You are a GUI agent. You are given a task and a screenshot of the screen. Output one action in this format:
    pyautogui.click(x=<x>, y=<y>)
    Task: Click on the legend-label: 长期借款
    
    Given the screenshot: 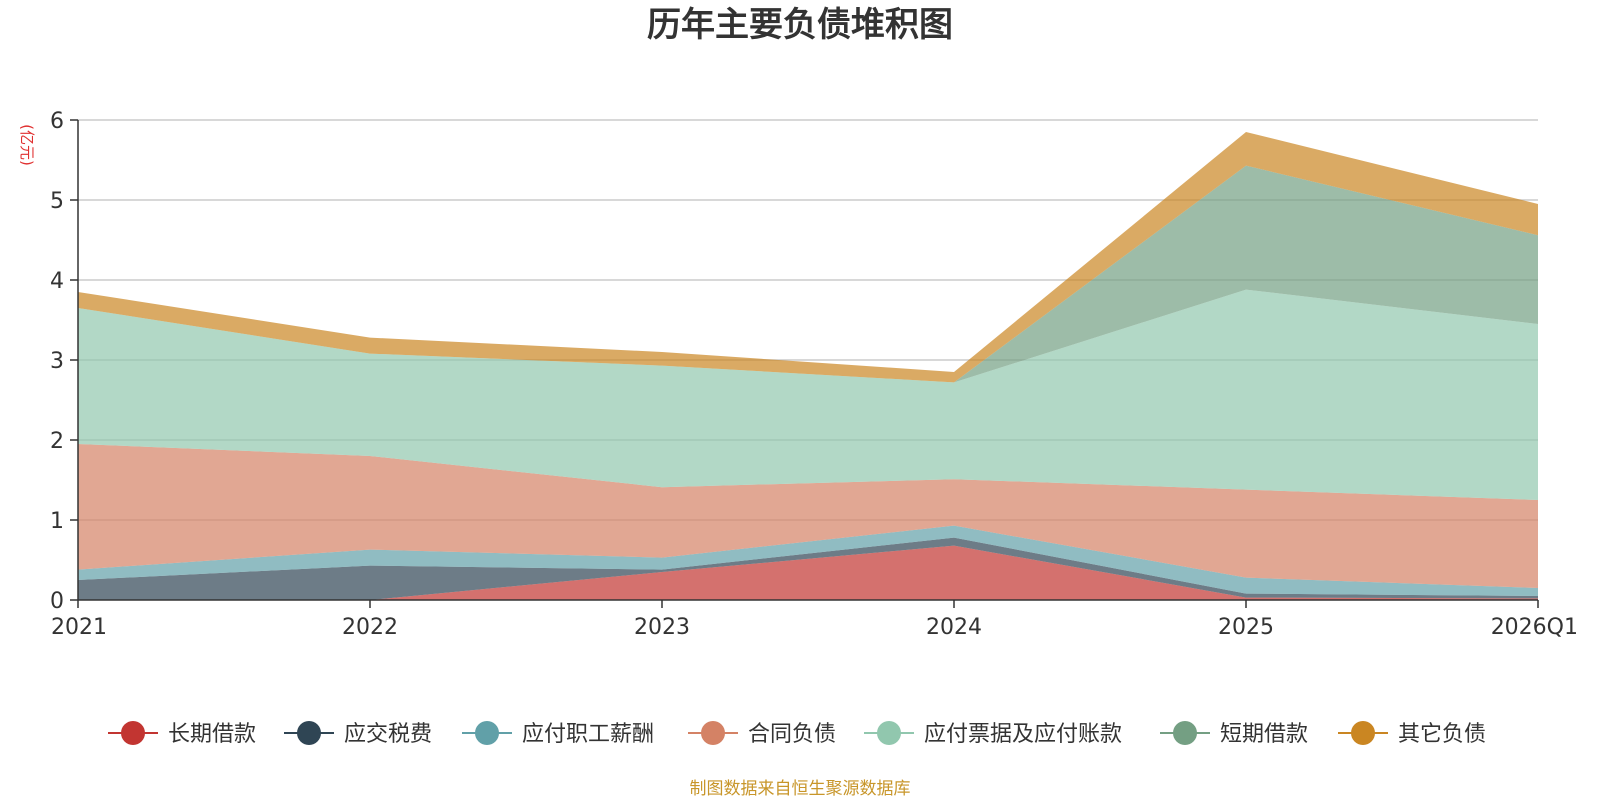 What is the action you would take?
    pyautogui.click(x=212, y=734)
    